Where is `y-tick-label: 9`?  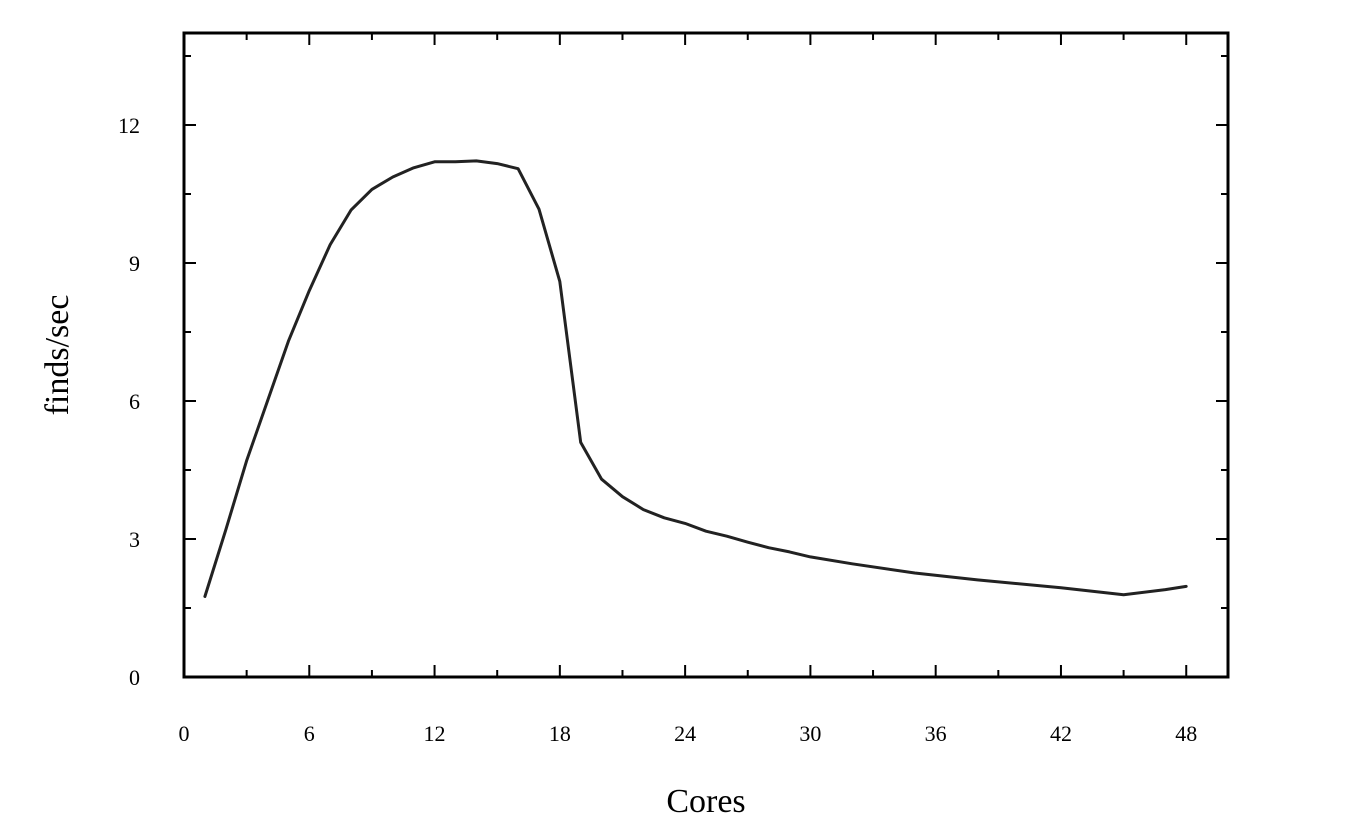
y-tick-label: 9 is located at coordinates (134, 263).